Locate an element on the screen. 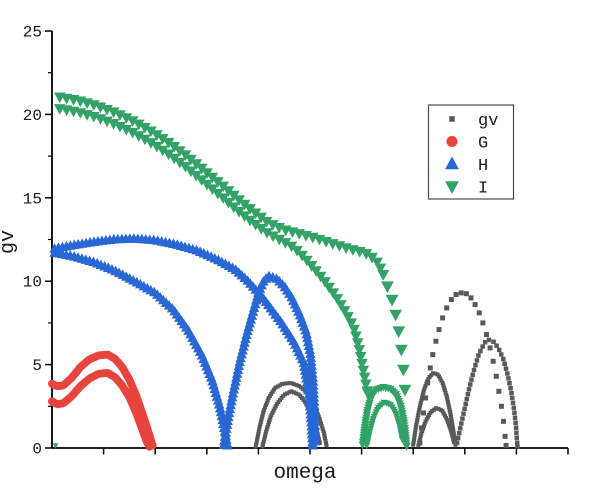 The height and width of the screenshot is (496, 600). legend-box is located at coordinates (471, 152).